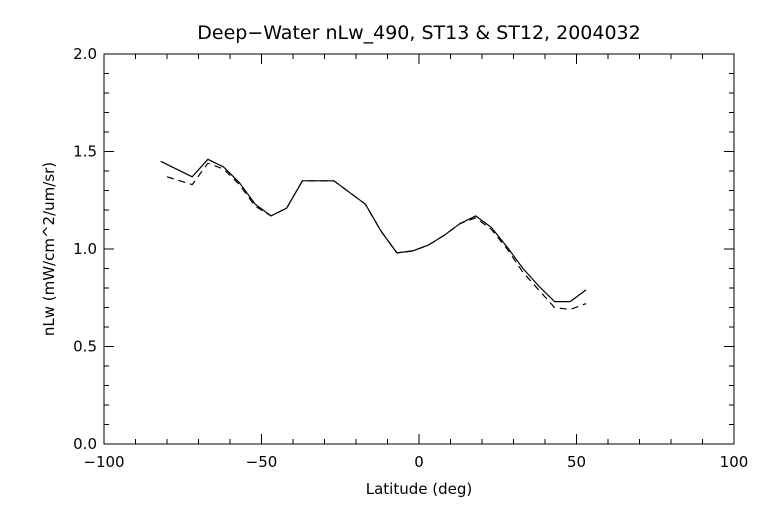  What do you see at coordinates (85, 54) in the screenshot?
I see `y-tick-label: 2.0` at bounding box center [85, 54].